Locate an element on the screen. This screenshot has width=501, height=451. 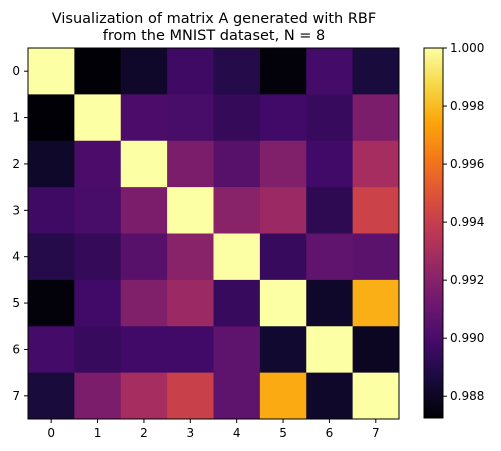
x-tick-label: 5 is located at coordinates (283, 433).